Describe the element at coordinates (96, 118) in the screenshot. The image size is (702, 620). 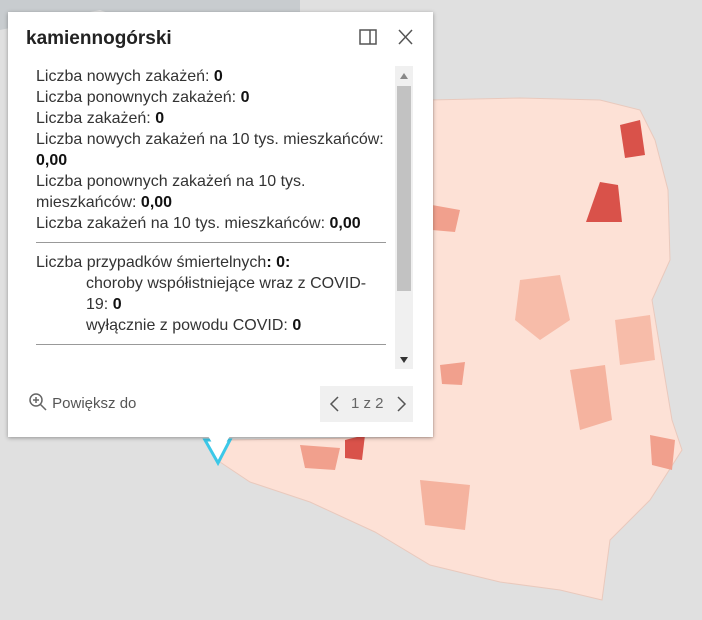
I see `field-label: Liczba zakażeń:` at that location.